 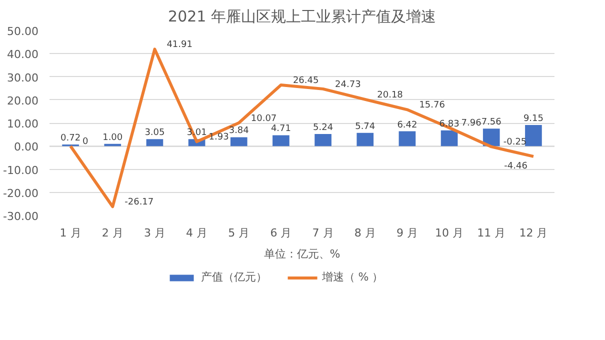 What do you see at coordinates (533, 233) in the screenshot?
I see `x-tick-label: 12 月` at bounding box center [533, 233].